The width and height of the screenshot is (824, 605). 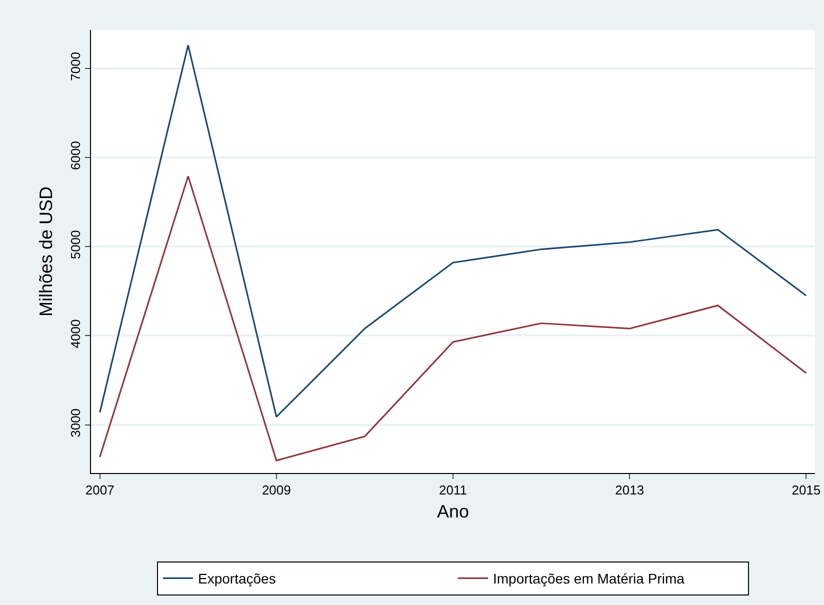 What do you see at coordinates (806, 490) in the screenshot?
I see `x-tick-label: 2015` at bounding box center [806, 490].